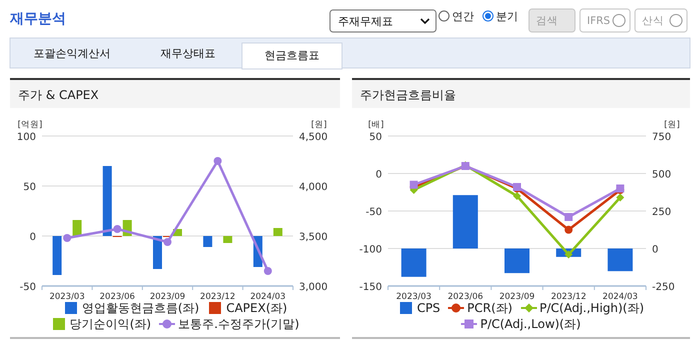  I want to click on y-axis-title: [배], so click(376, 125).